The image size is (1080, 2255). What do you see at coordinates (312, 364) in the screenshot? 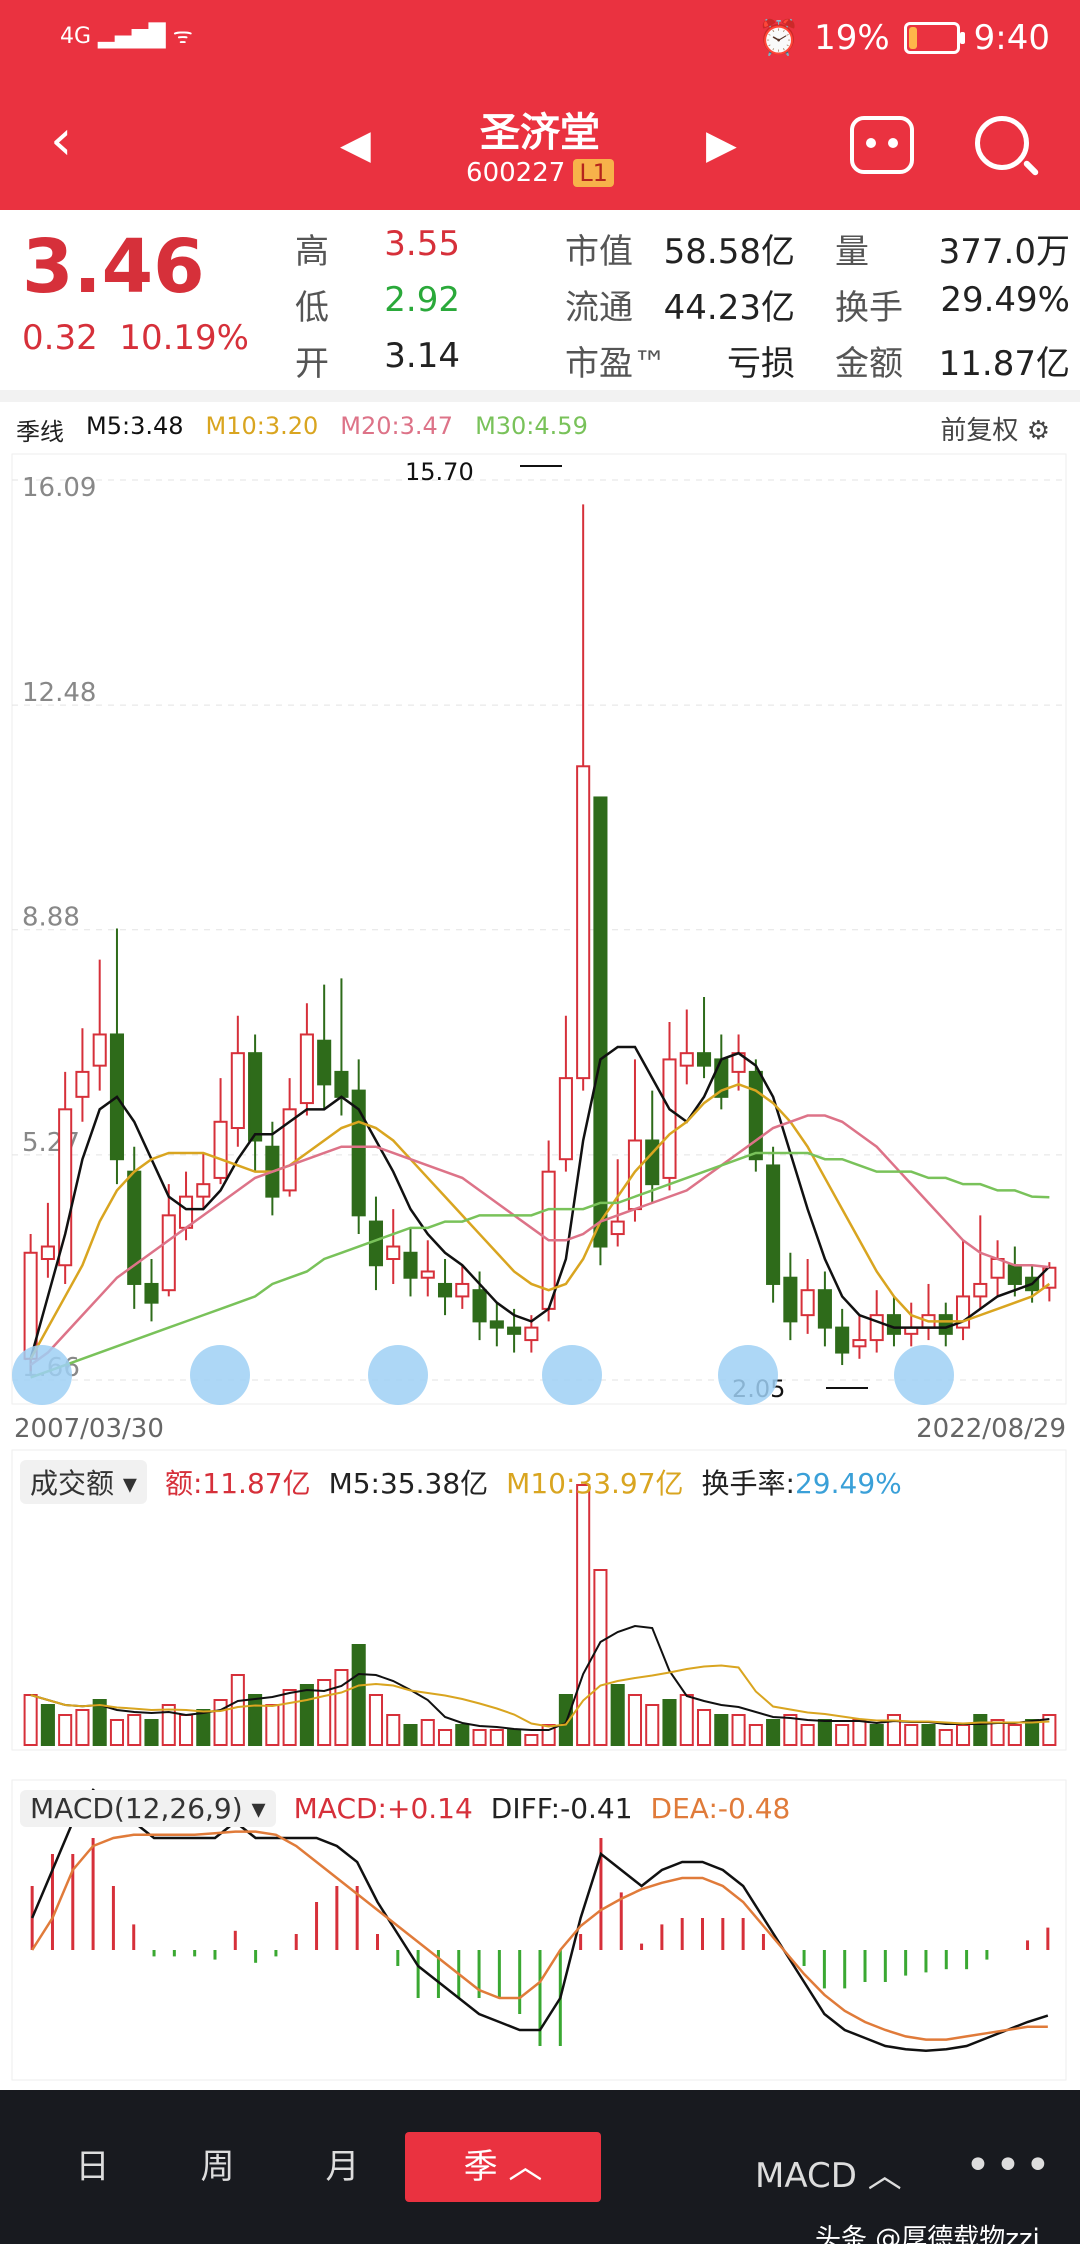
I see `quote-label: 开` at bounding box center [312, 364].